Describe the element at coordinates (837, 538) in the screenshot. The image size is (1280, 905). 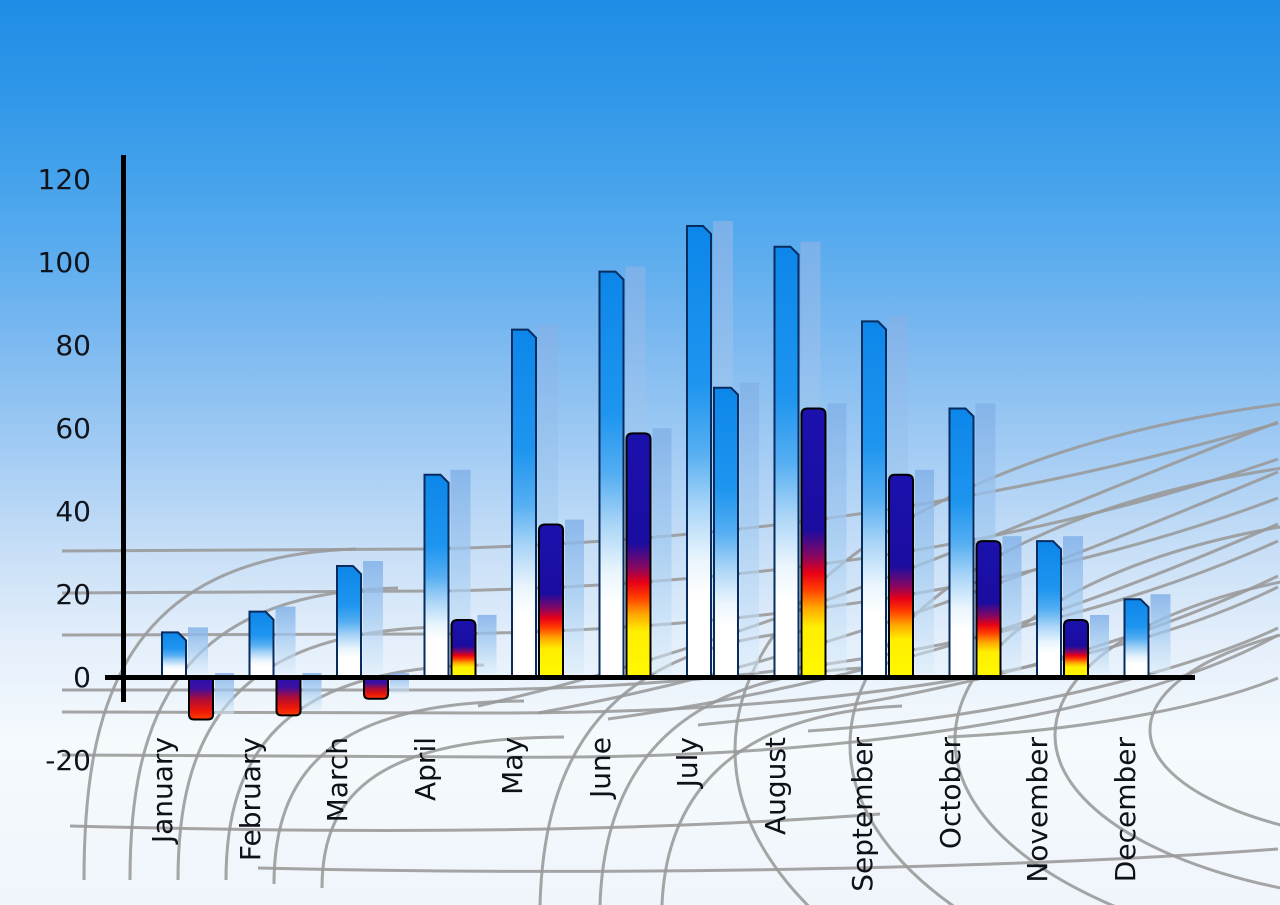
I see `bar-shadow-low-august` at that location.